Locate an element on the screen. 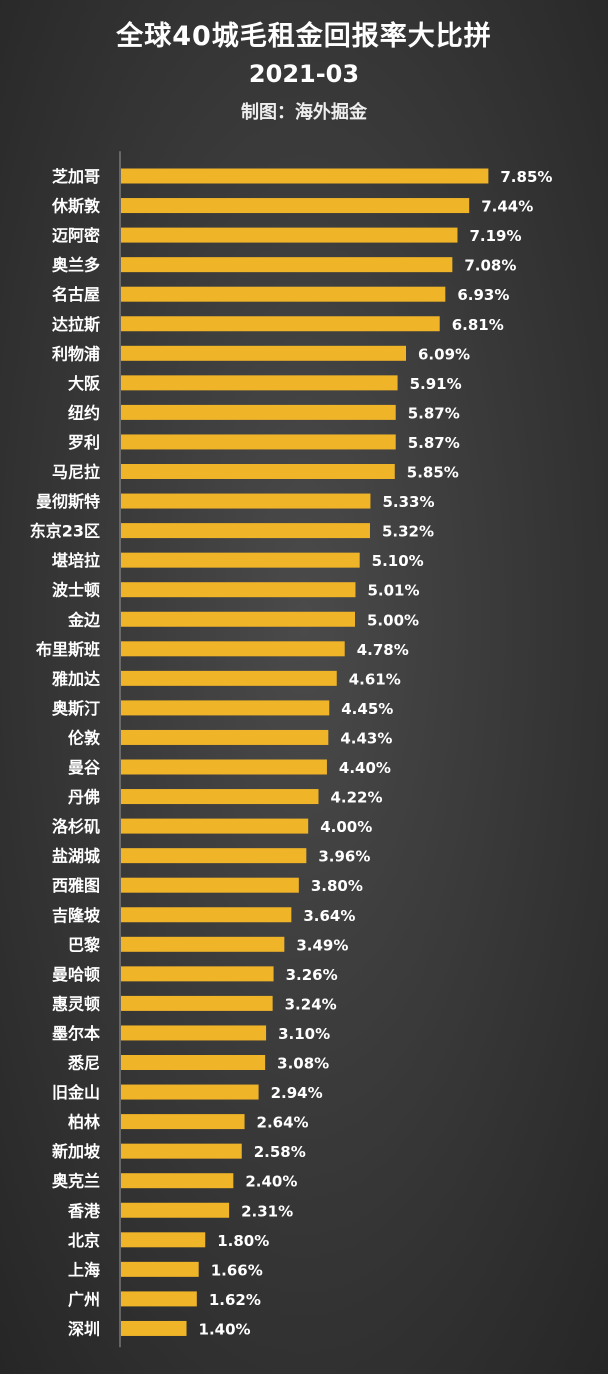 This screenshot has width=608, height=1374. value-label: 7.08% is located at coordinates (490, 266).